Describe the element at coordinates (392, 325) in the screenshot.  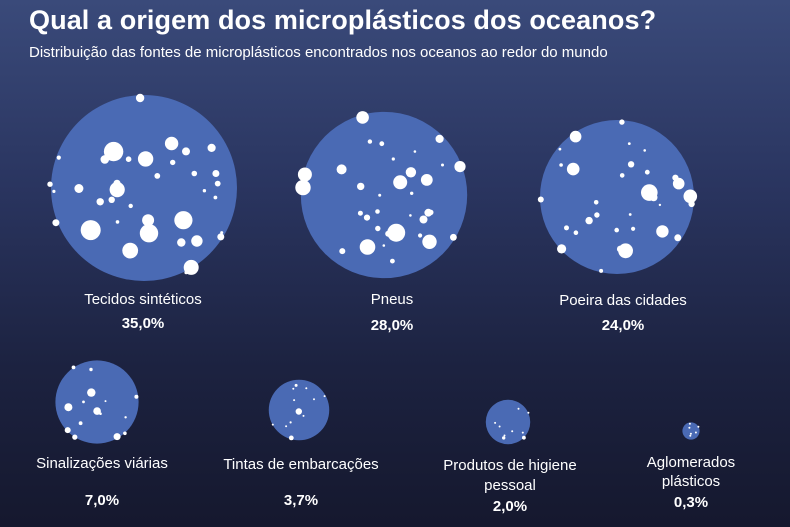
I see `value-label: 28,0%` at that location.